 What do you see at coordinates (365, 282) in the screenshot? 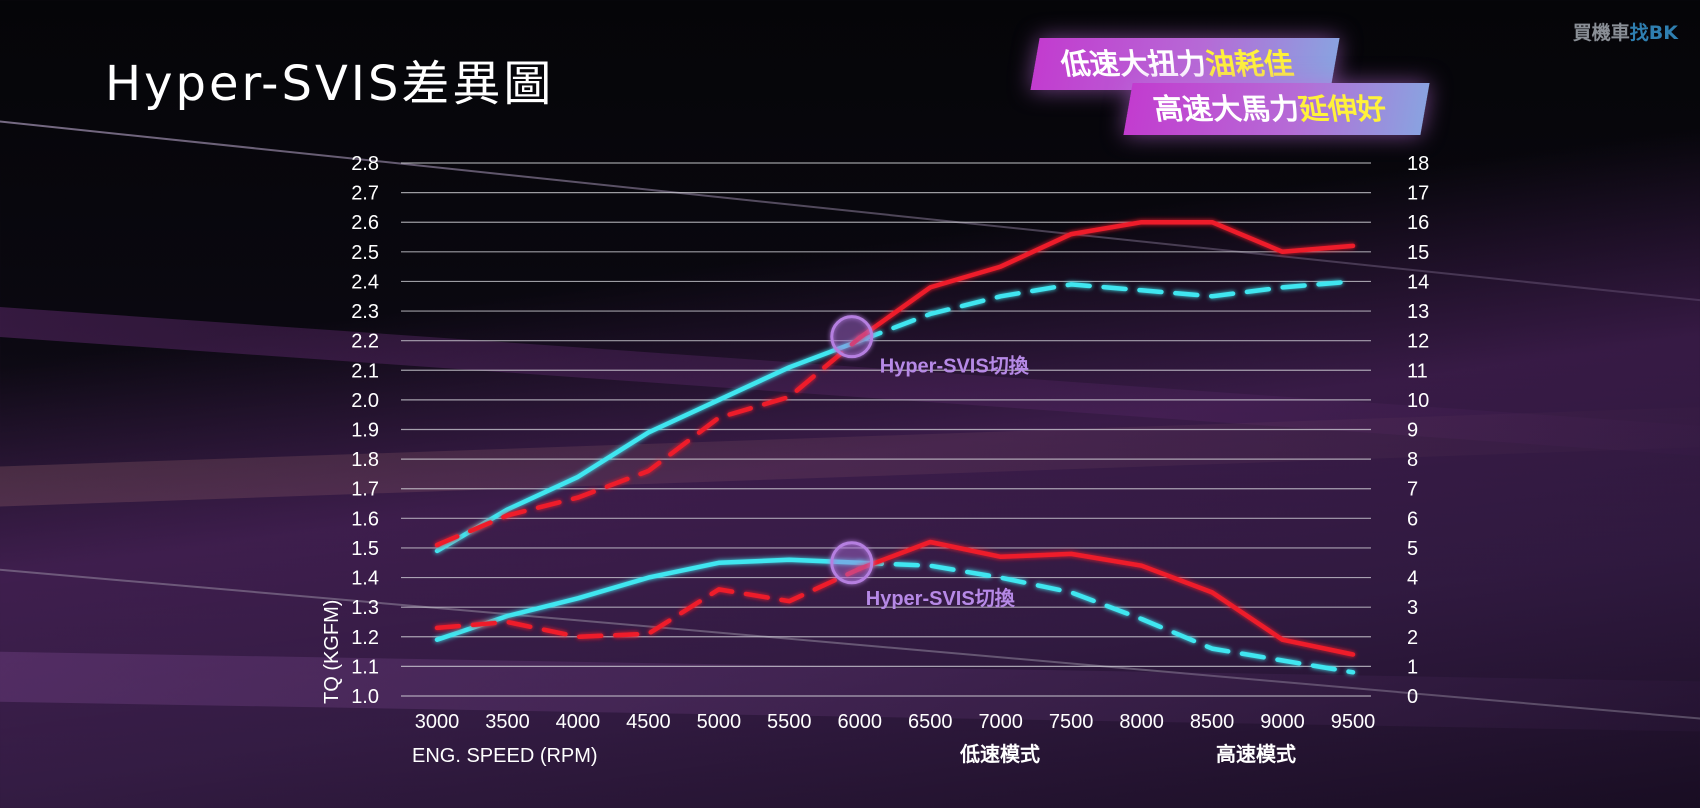
I see `y-tick-label: 2.4` at bounding box center [365, 282].